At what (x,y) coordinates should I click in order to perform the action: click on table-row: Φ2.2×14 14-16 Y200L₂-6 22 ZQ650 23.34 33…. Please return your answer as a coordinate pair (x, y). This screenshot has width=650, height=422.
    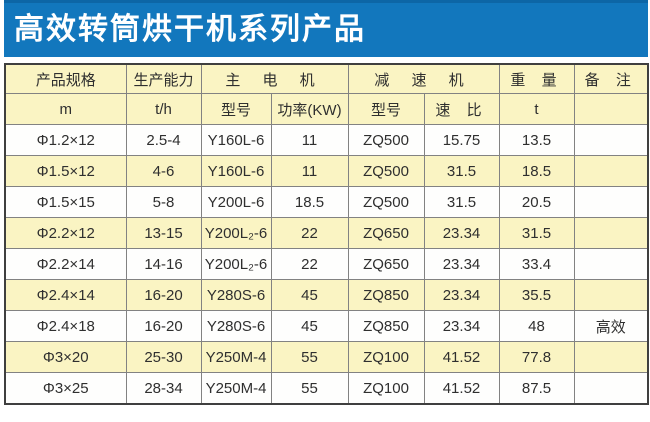
    Looking at the image, I should click on (326, 264).